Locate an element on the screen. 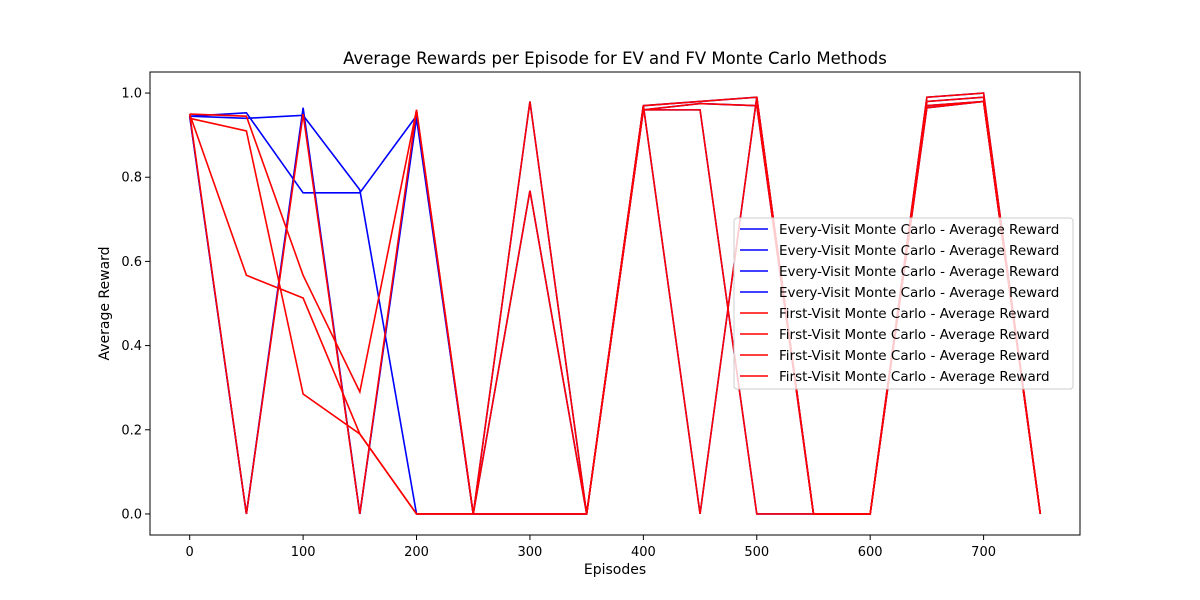 The width and height of the screenshot is (1200, 600). y-tick-label: 0.8 is located at coordinates (131, 178).